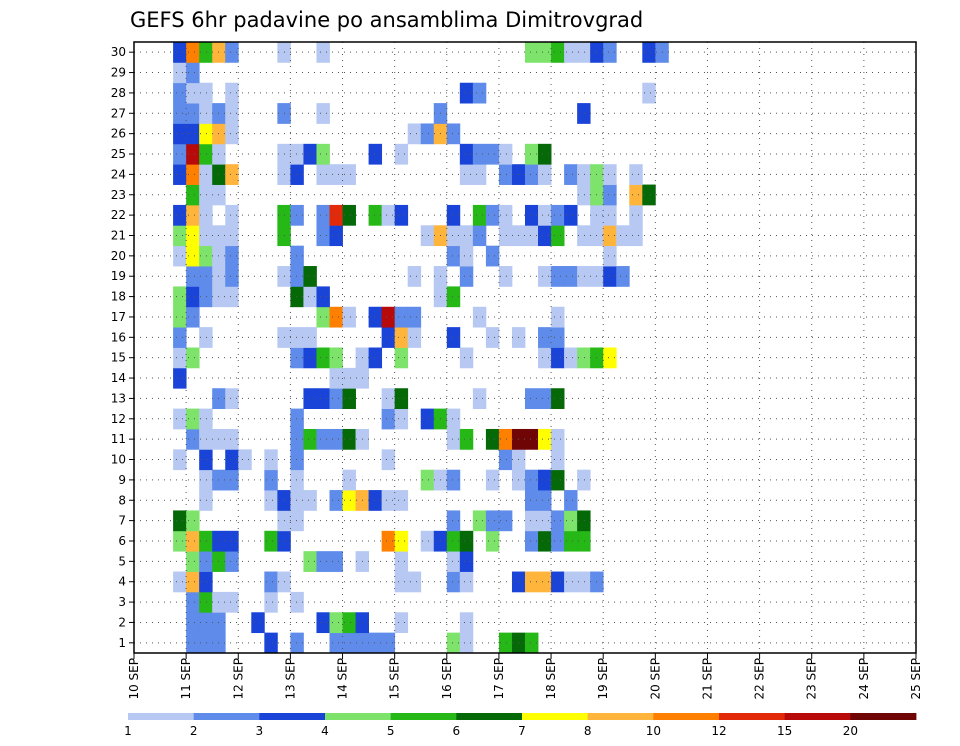 This screenshot has width=960, height=746. What do you see at coordinates (118, 93) in the screenshot?
I see `y-tick-label: 28` at bounding box center [118, 93].